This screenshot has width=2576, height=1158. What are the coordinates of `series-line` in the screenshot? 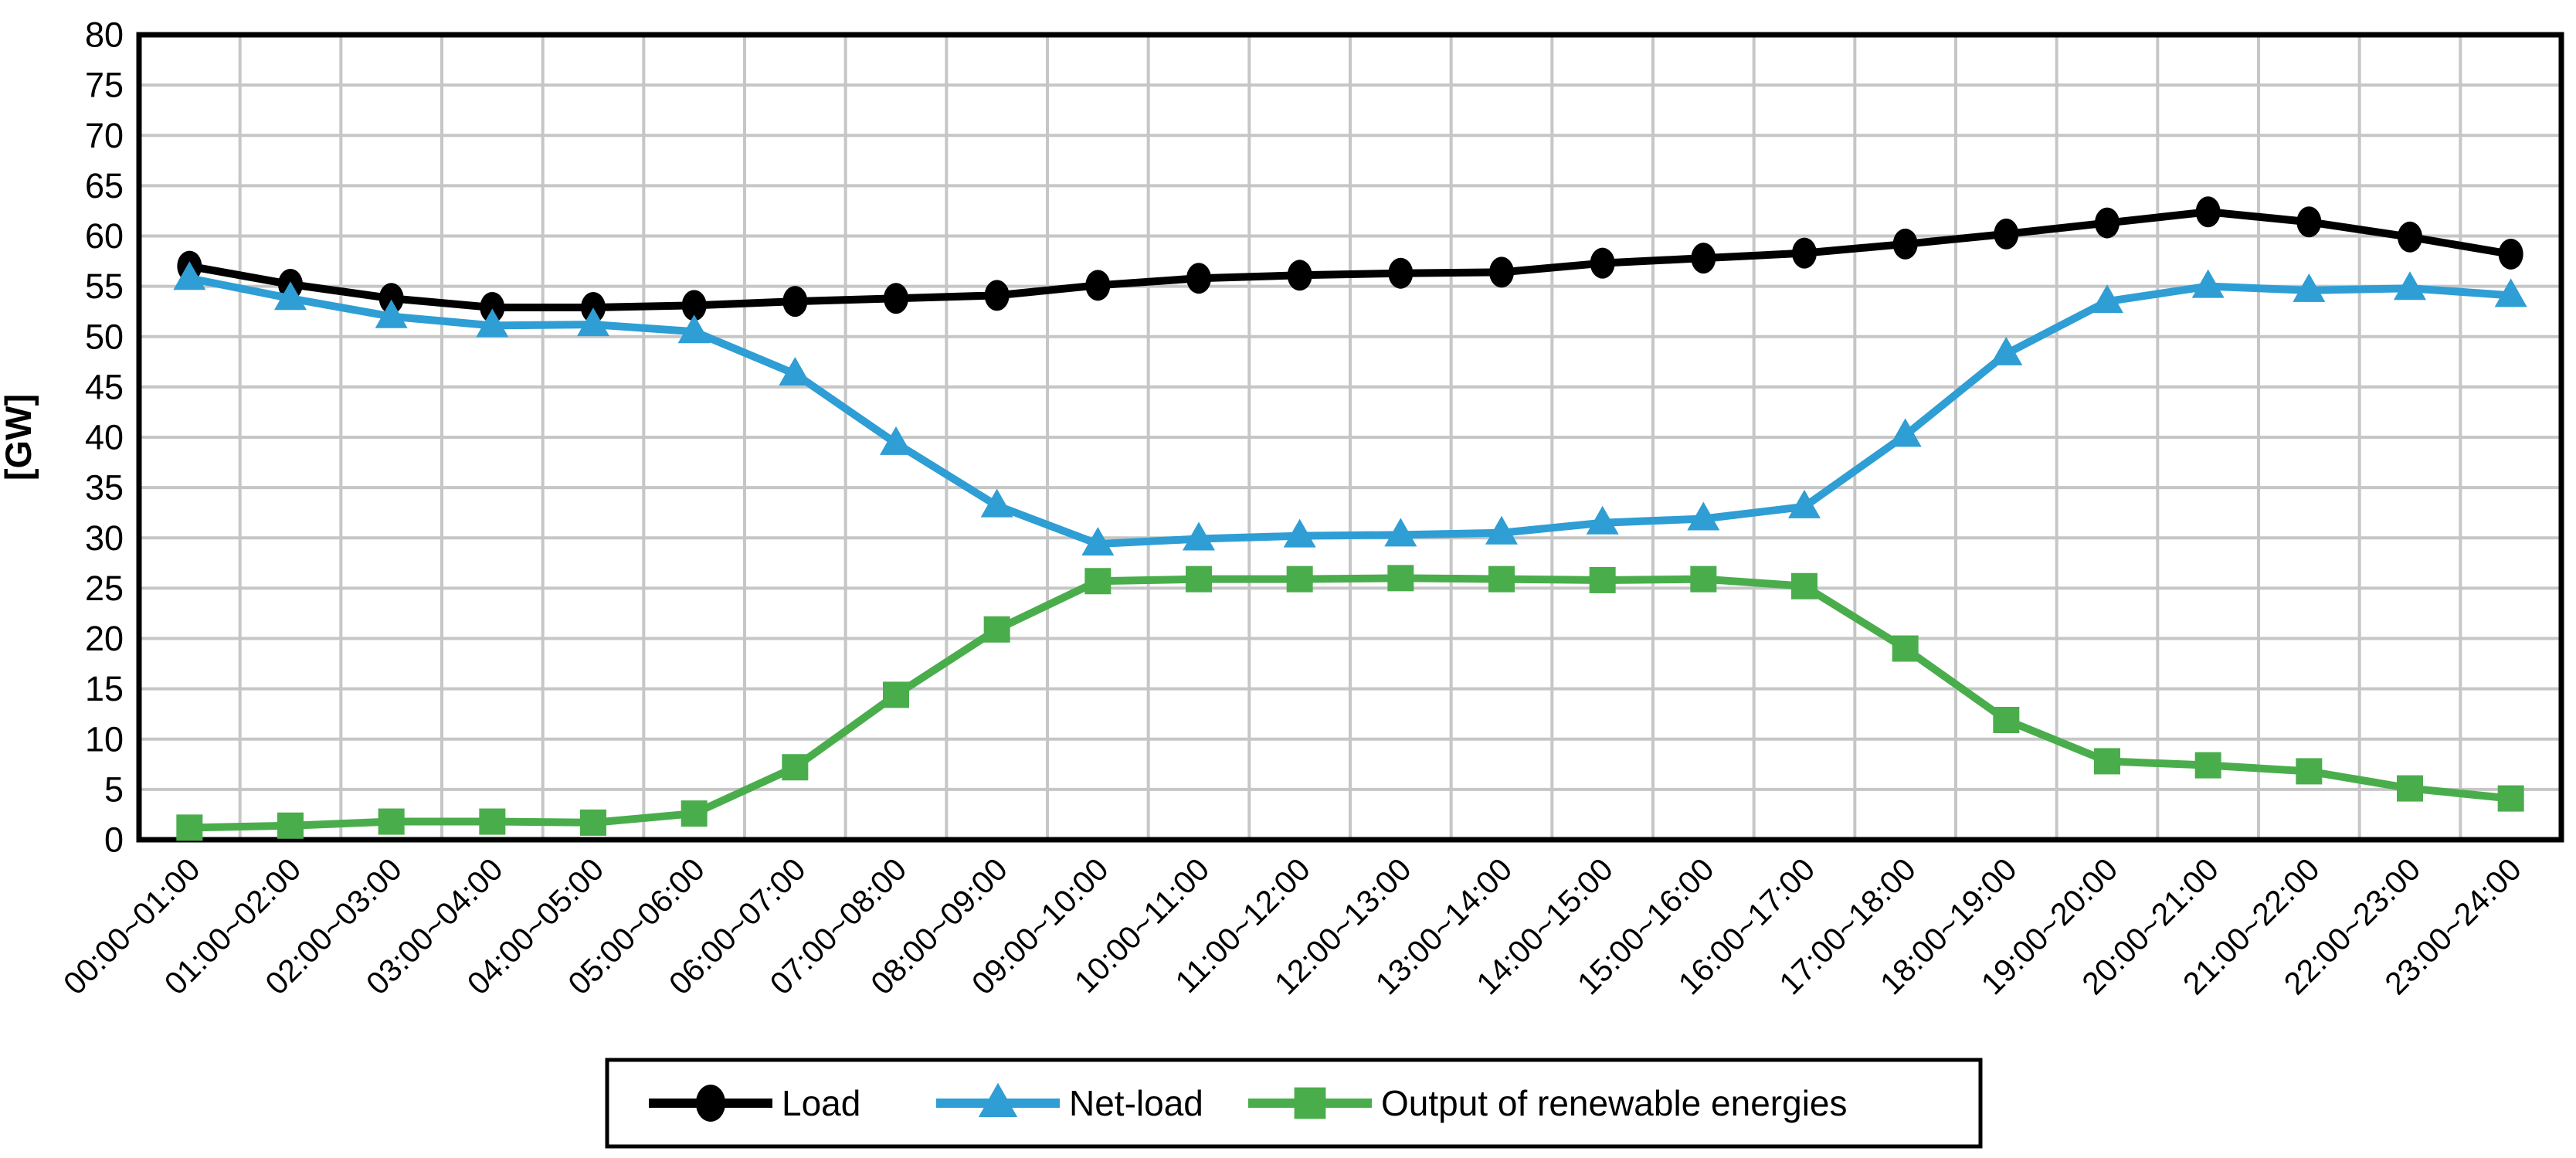 It's located at (1350, 259).